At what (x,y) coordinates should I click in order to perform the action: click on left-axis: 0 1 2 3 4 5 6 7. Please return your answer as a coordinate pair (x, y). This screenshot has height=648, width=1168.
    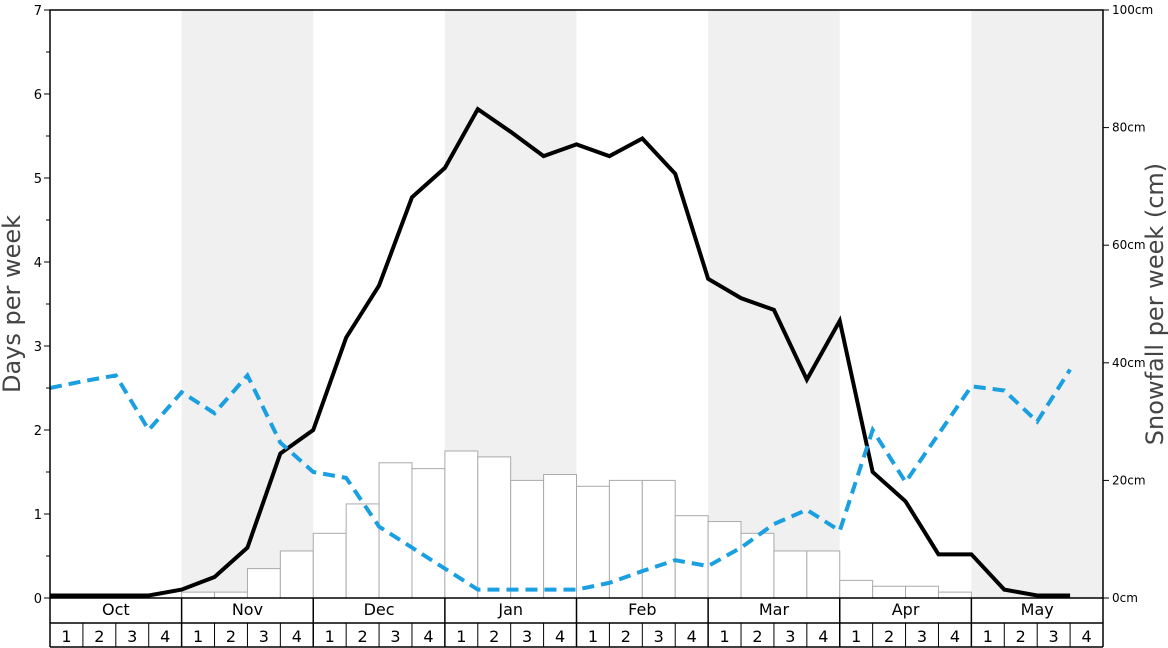
    Looking at the image, I should click on (42, 305).